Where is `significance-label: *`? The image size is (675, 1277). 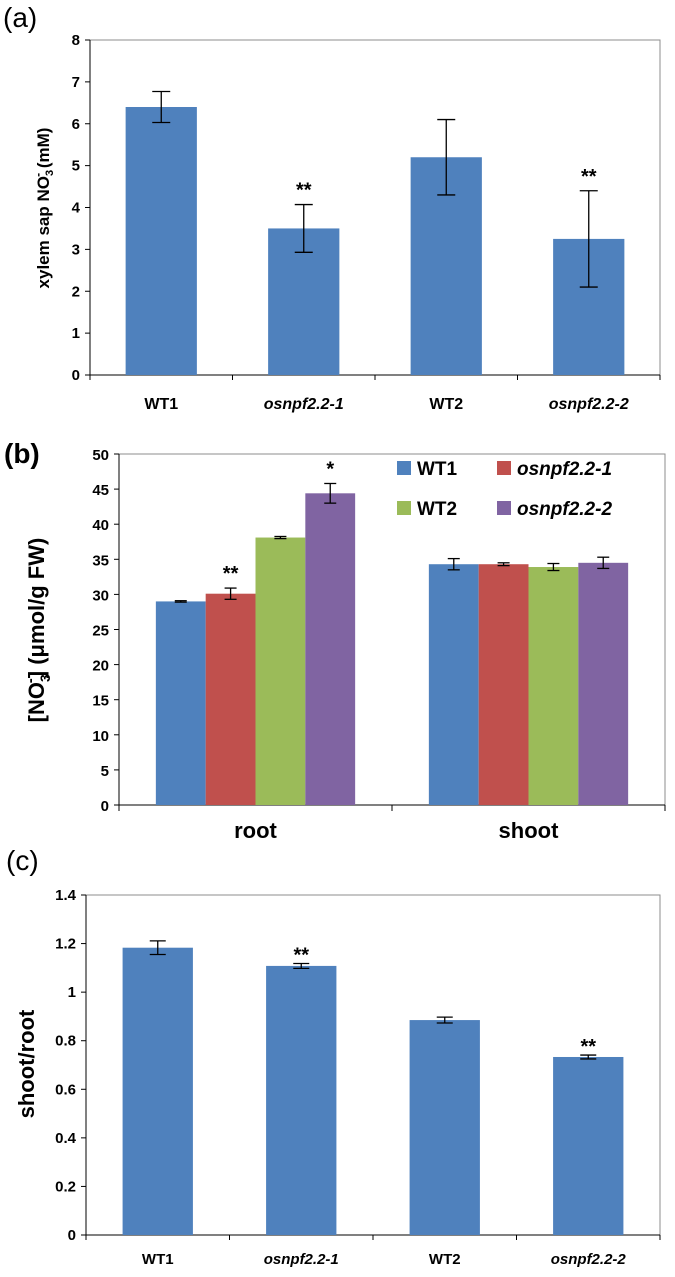
significance-label: * is located at coordinates (330, 469).